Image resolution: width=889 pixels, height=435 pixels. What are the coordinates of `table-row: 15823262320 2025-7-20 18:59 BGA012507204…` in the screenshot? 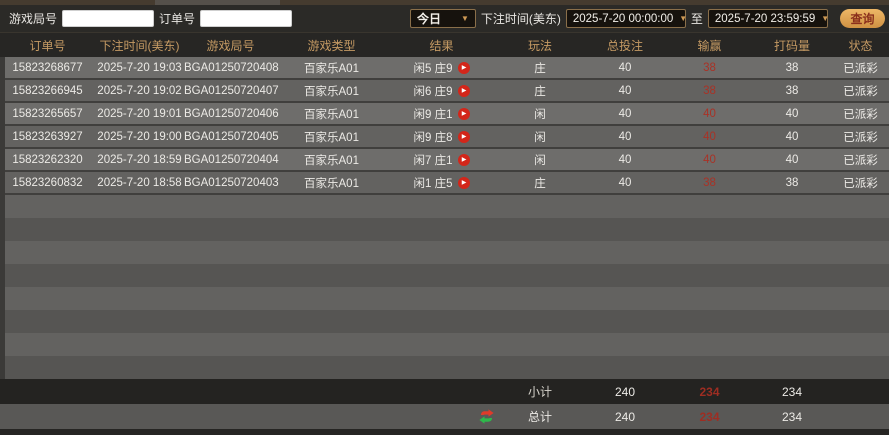 It's located at (444, 160).